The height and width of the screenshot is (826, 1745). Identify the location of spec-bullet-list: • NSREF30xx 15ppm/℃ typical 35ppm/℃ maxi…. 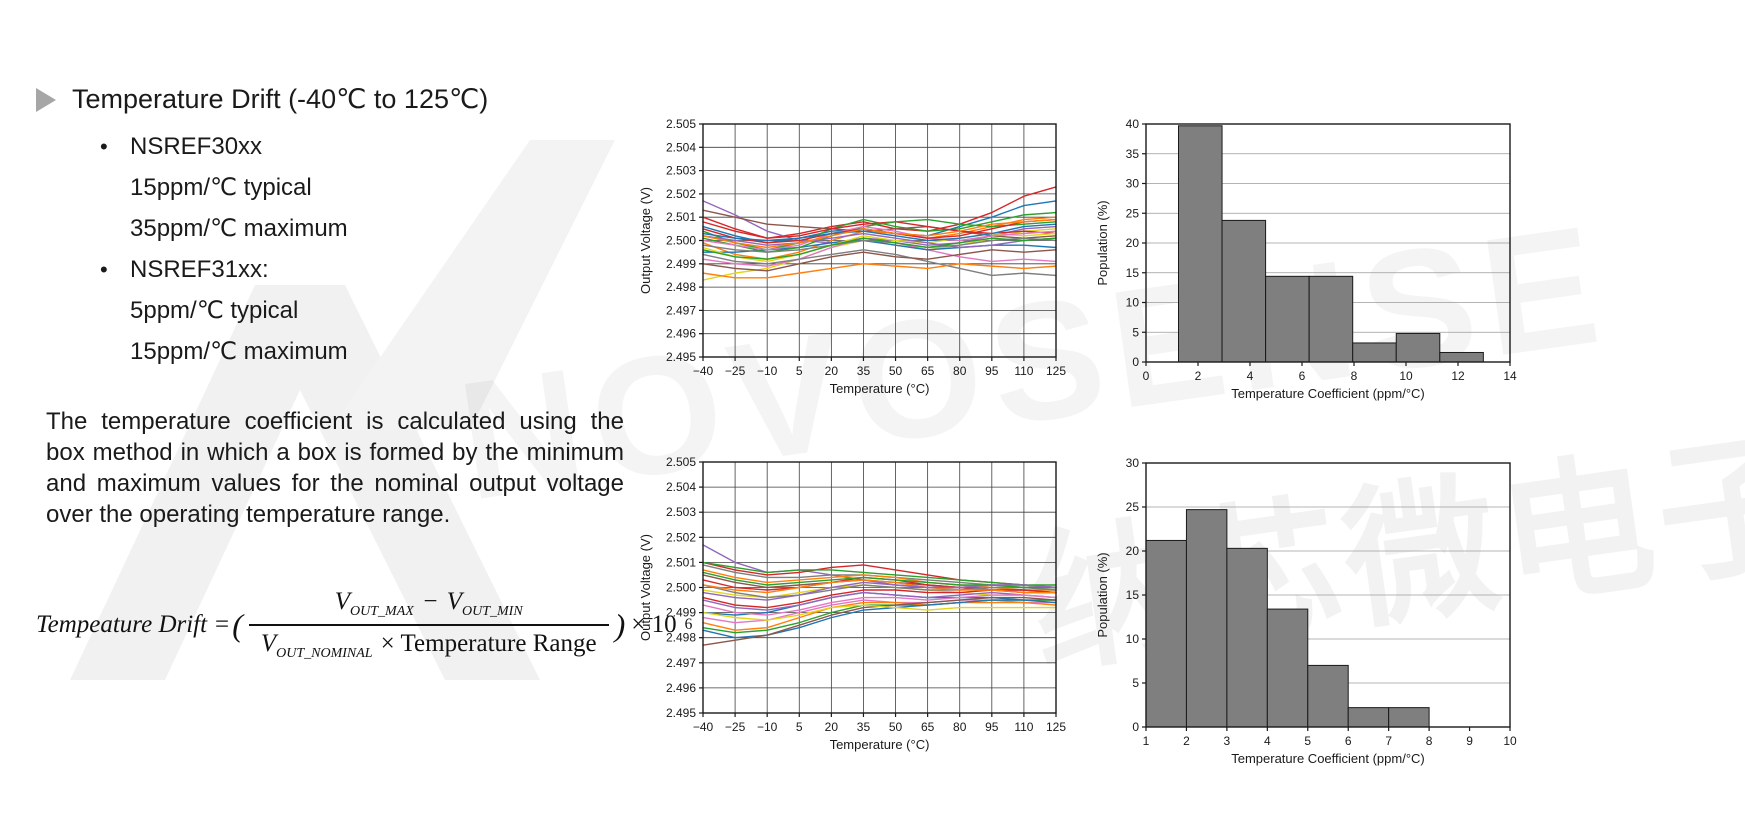
(224, 249).